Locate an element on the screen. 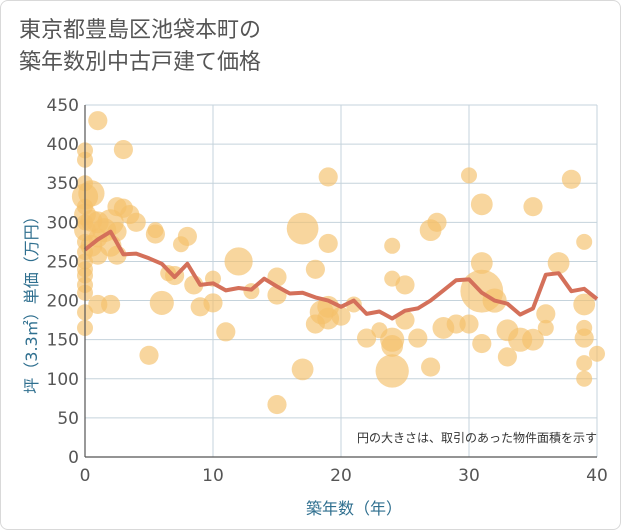  size-annotation: 円の大きさは、取引のあった物件面積を示す is located at coordinates (477, 437).